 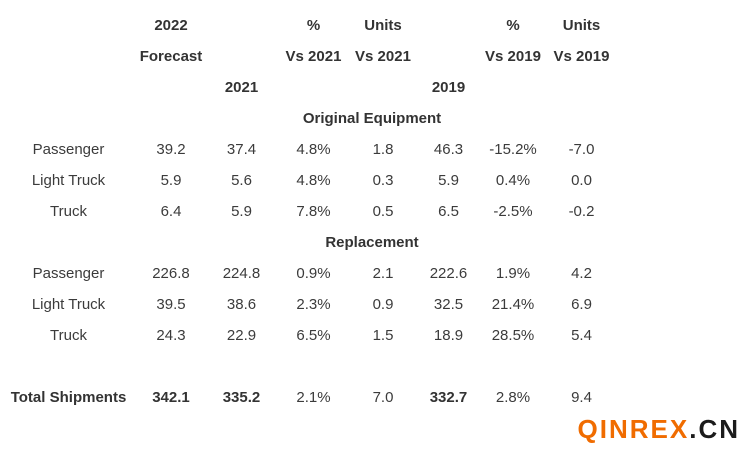 I want to click on cell: 1.8, so click(x=383, y=149).